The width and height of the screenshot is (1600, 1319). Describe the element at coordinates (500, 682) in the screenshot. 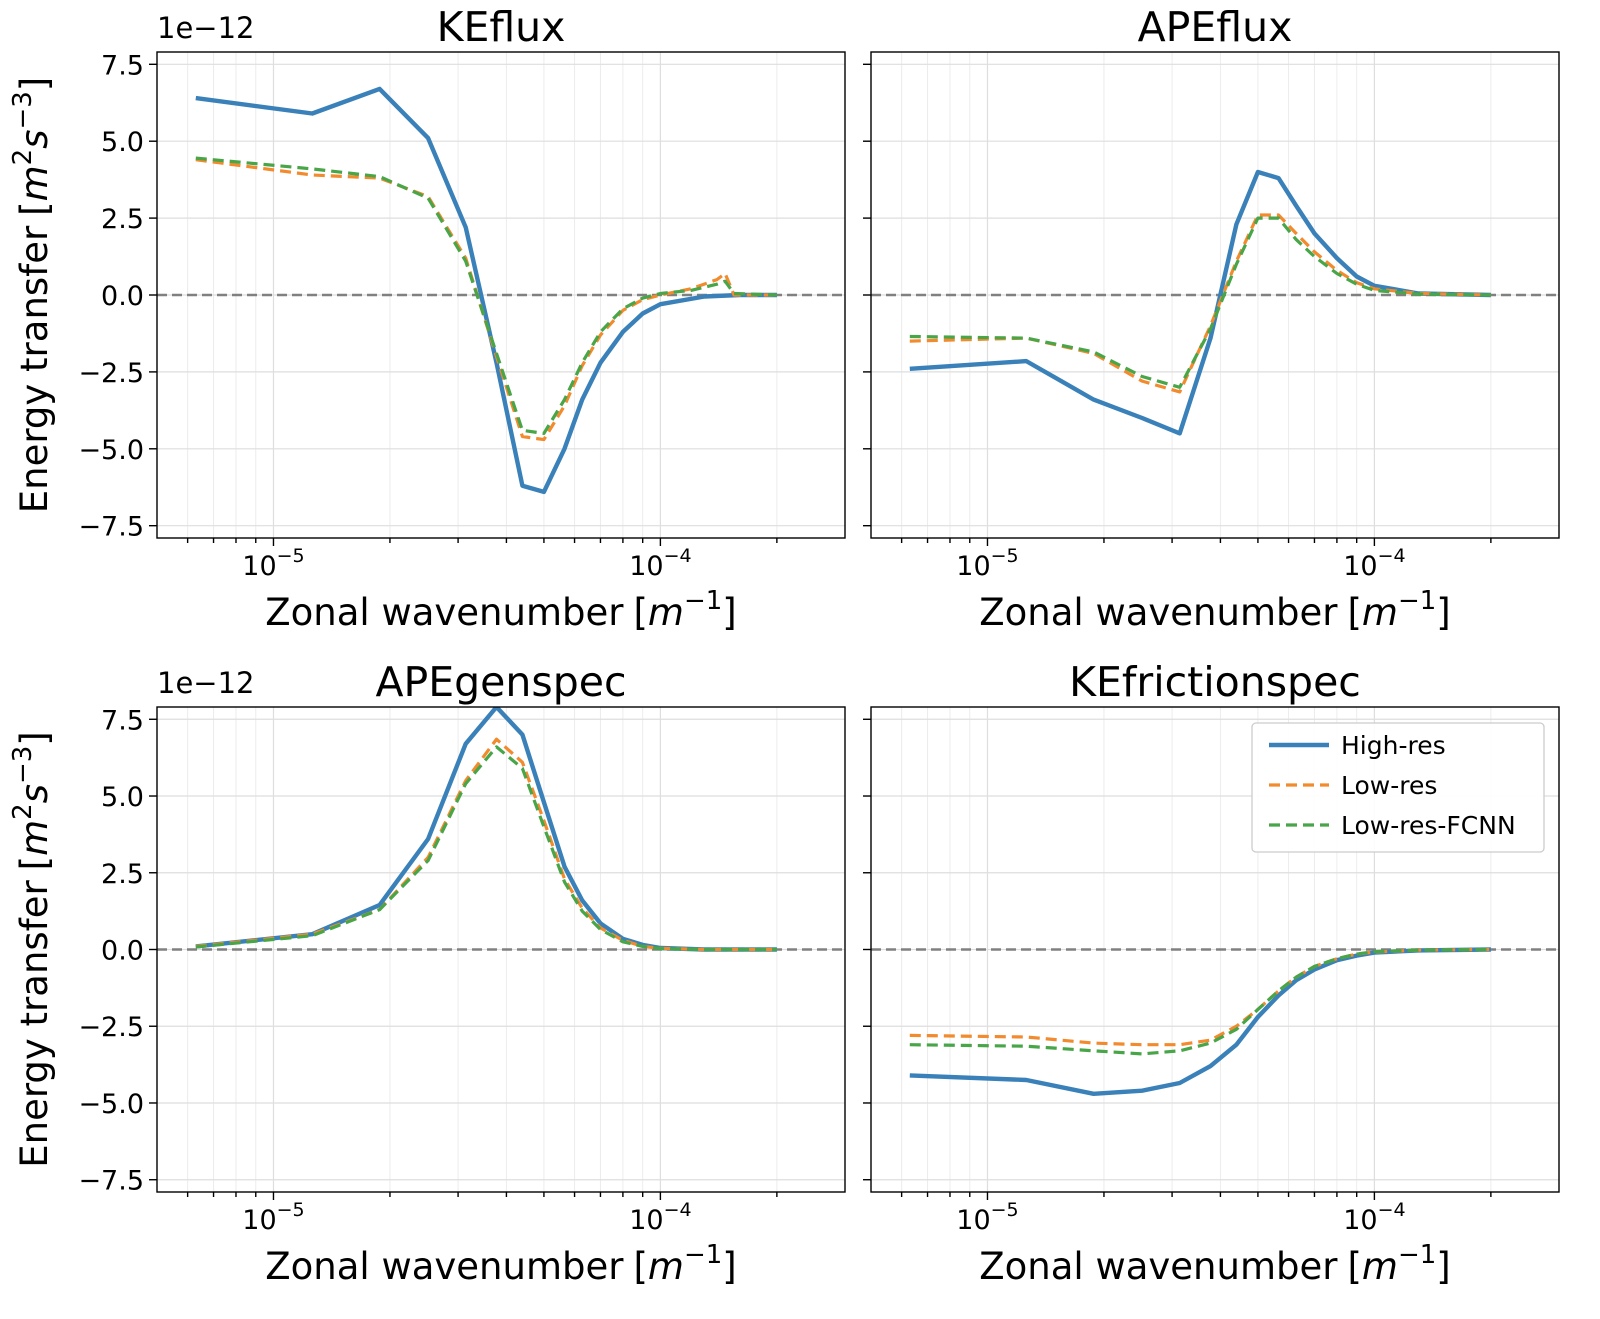

I see `panel-title: APEgenspec` at that location.